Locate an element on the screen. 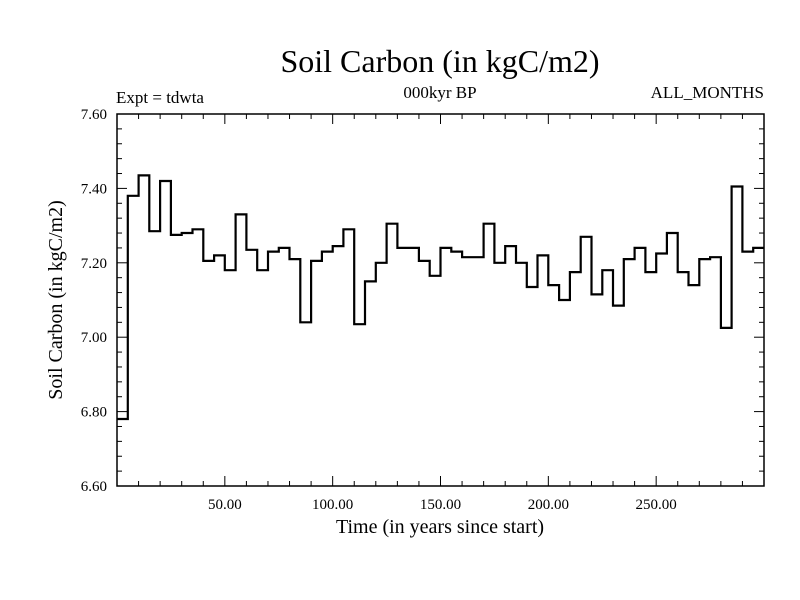 This screenshot has height=600, width=800. y-tick-label: 7.60 is located at coordinates (94, 115).